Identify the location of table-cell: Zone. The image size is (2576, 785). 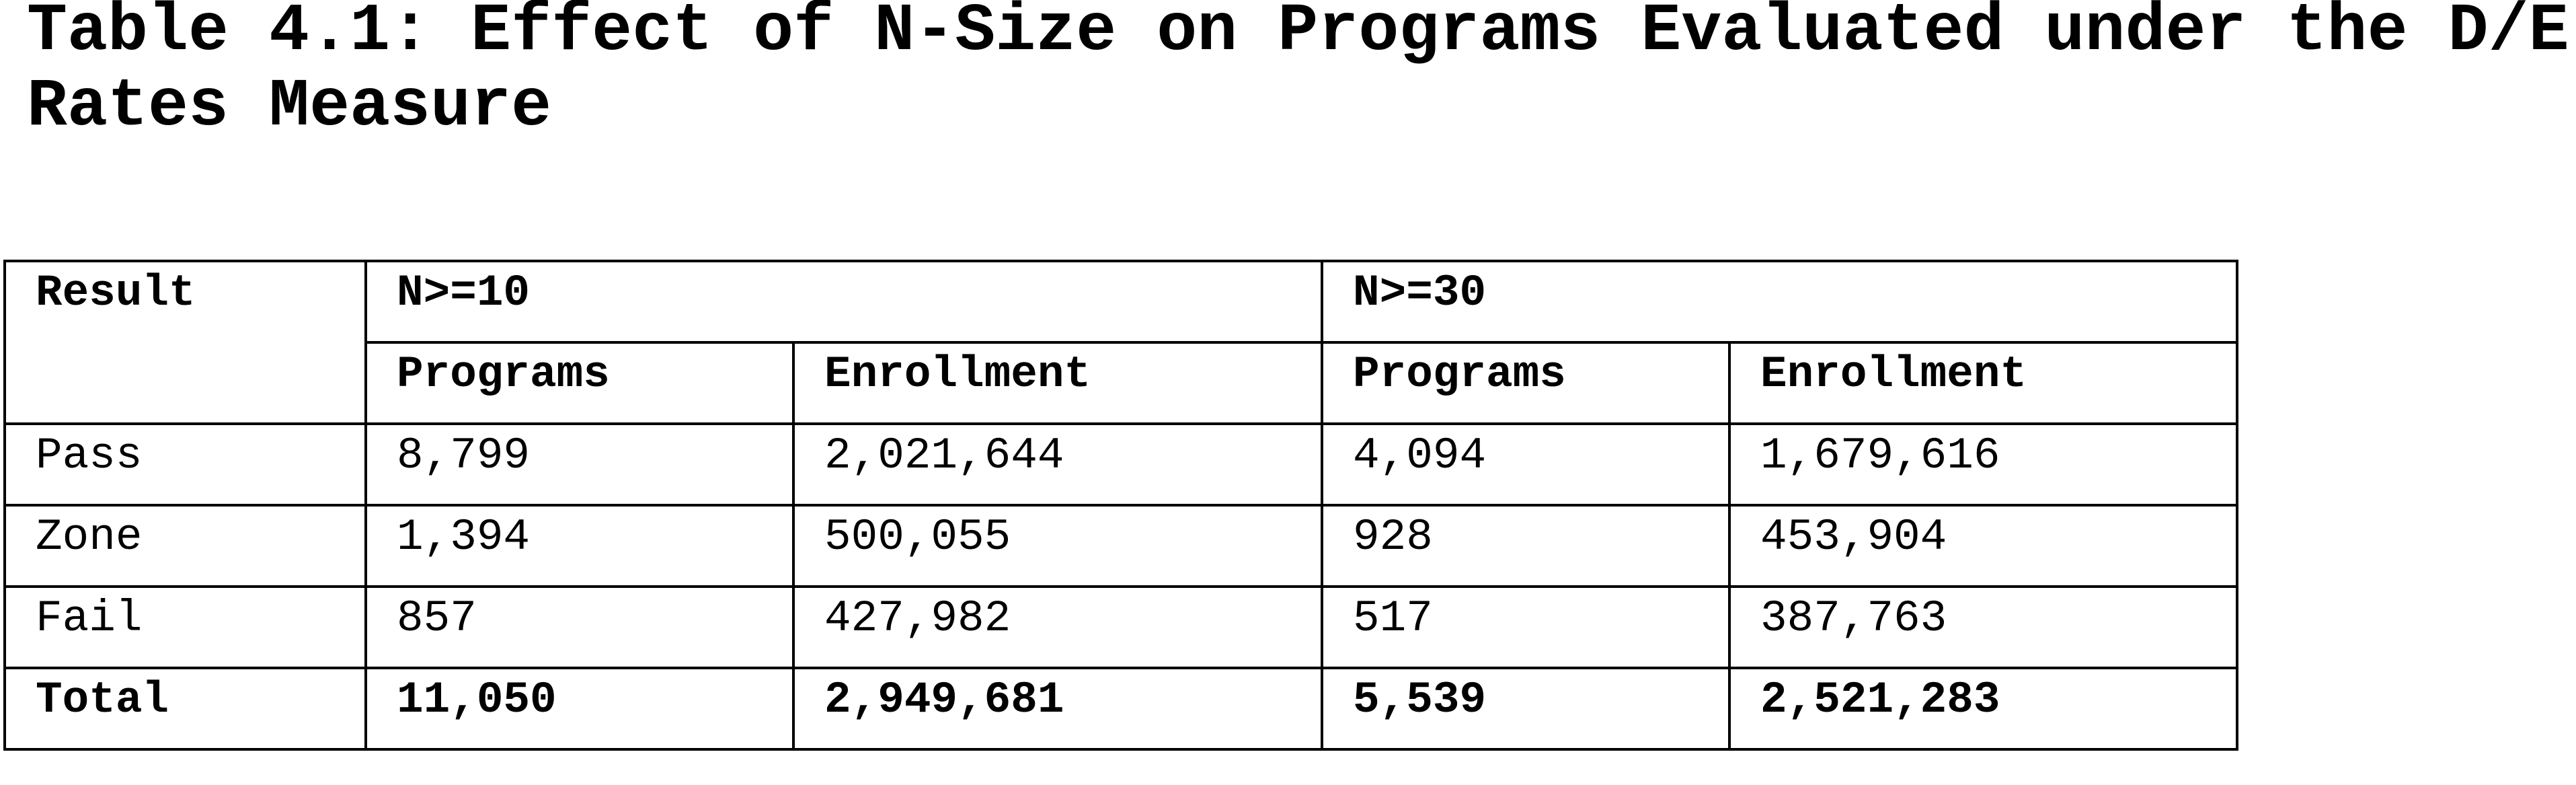
(185, 546).